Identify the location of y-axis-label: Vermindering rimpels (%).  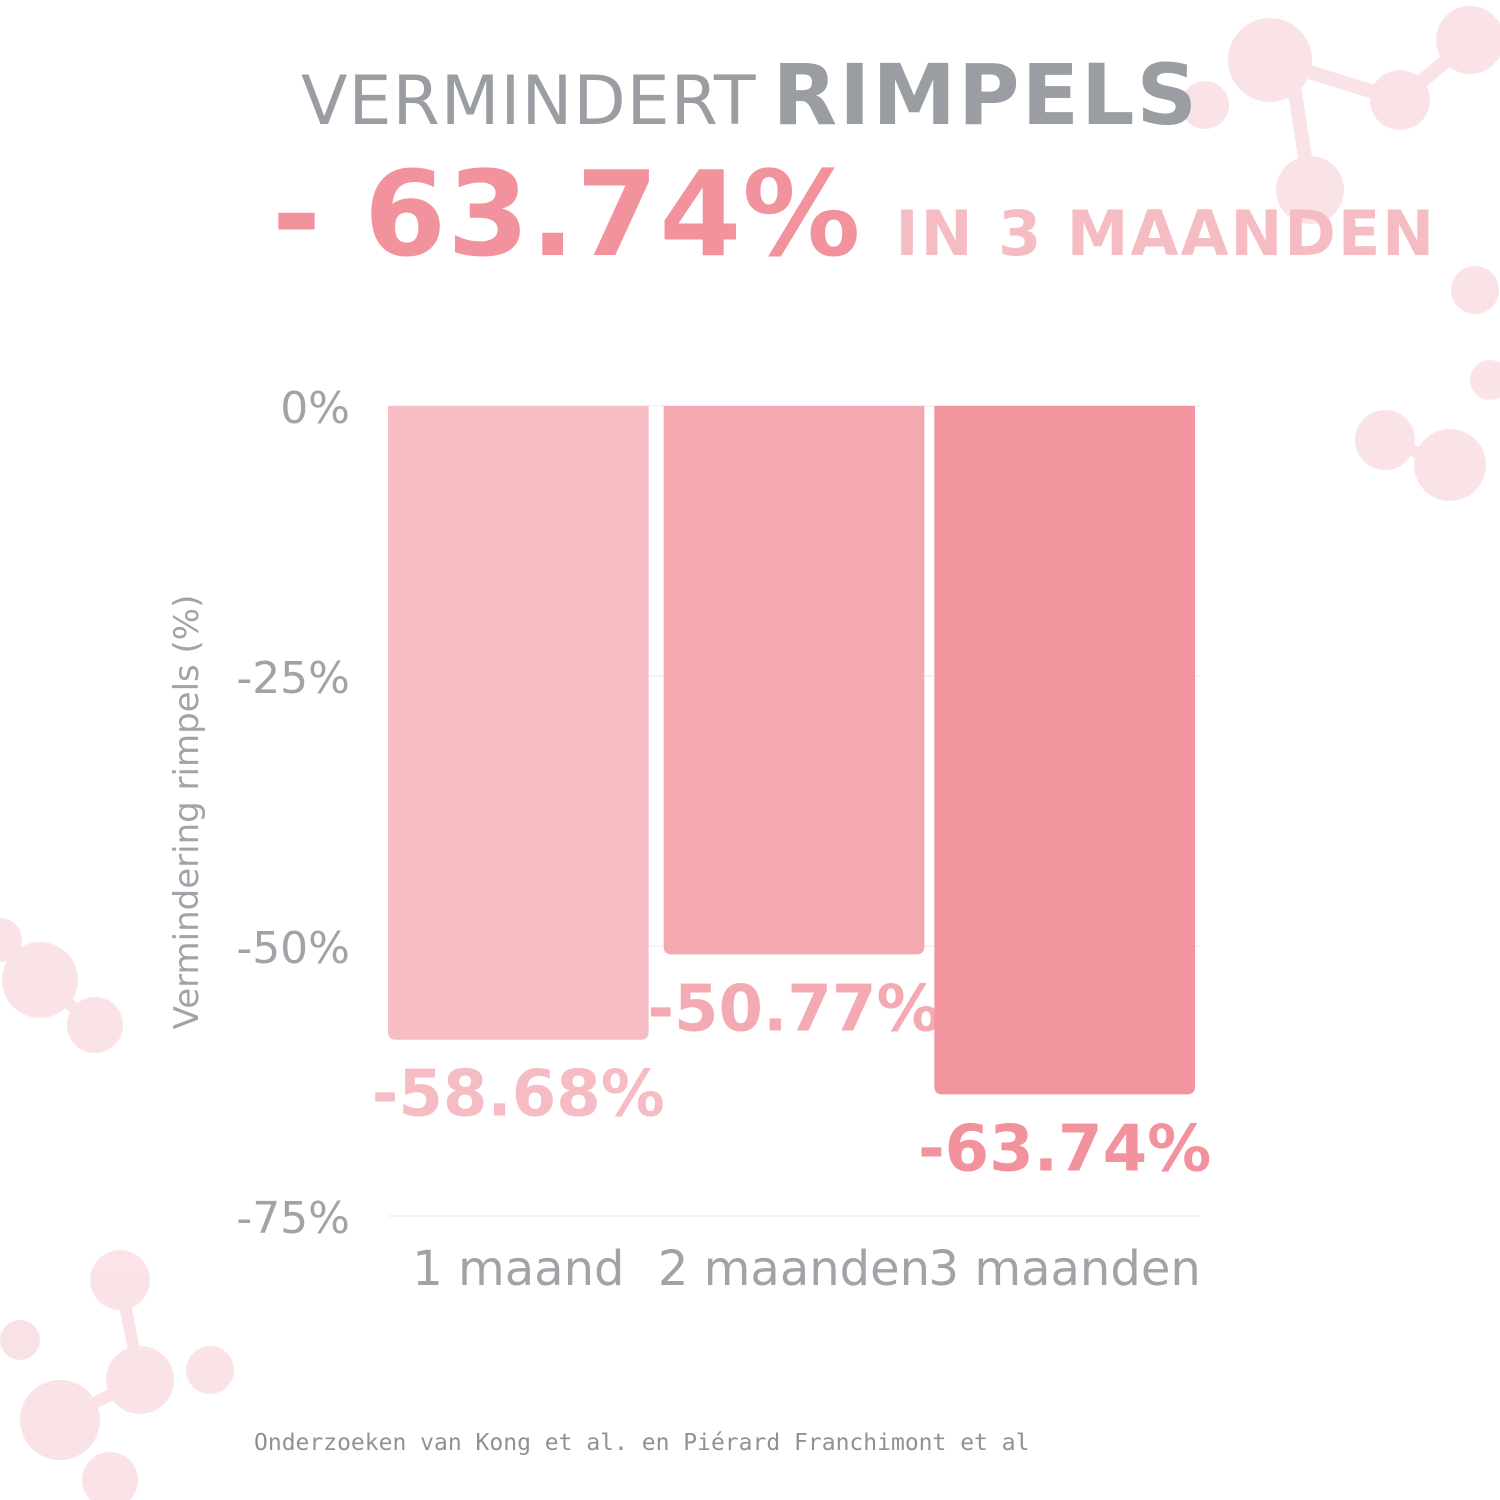
(187, 812).